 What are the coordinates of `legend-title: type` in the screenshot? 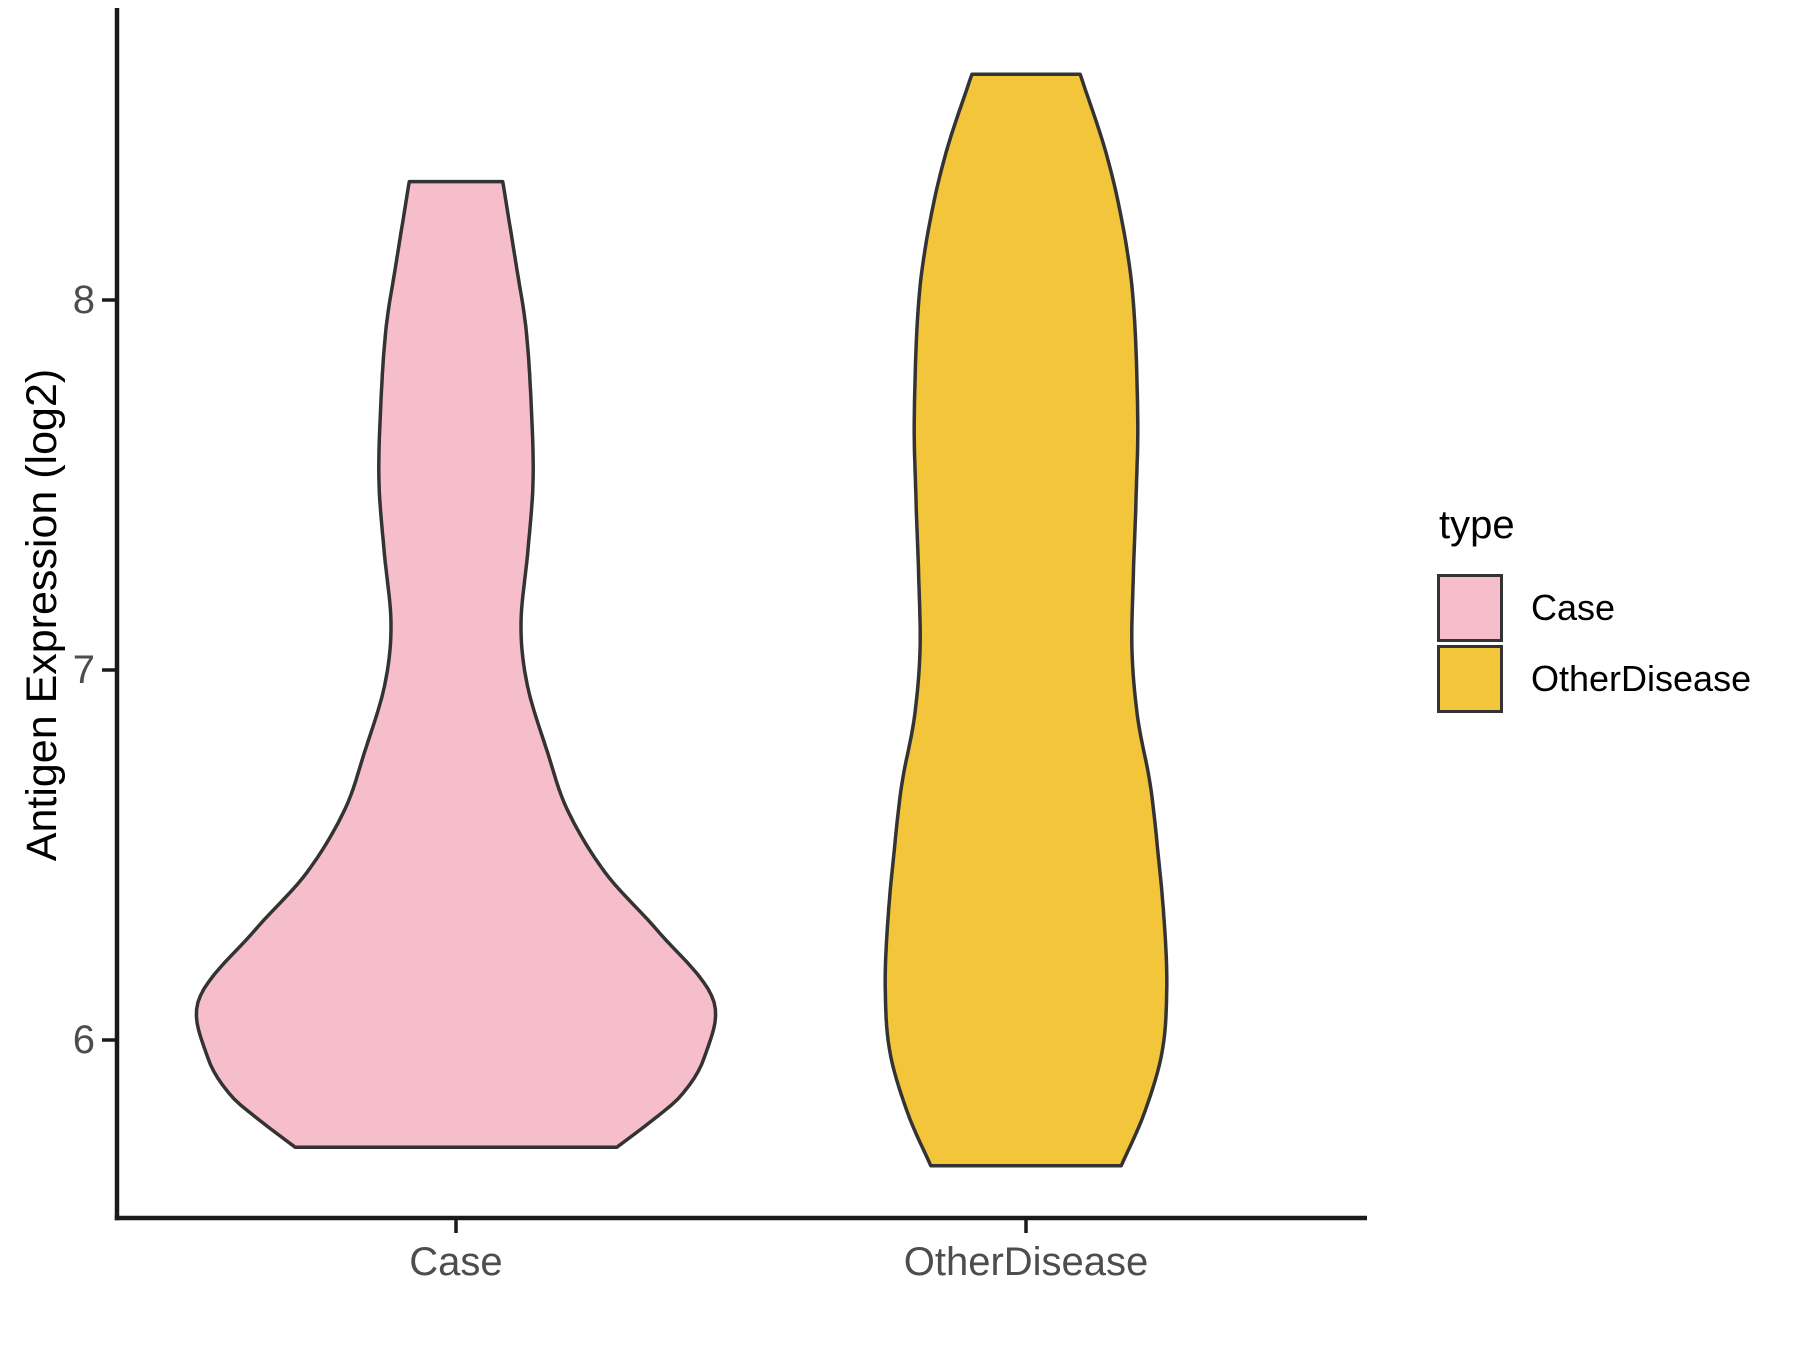 It's located at (1477, 525).